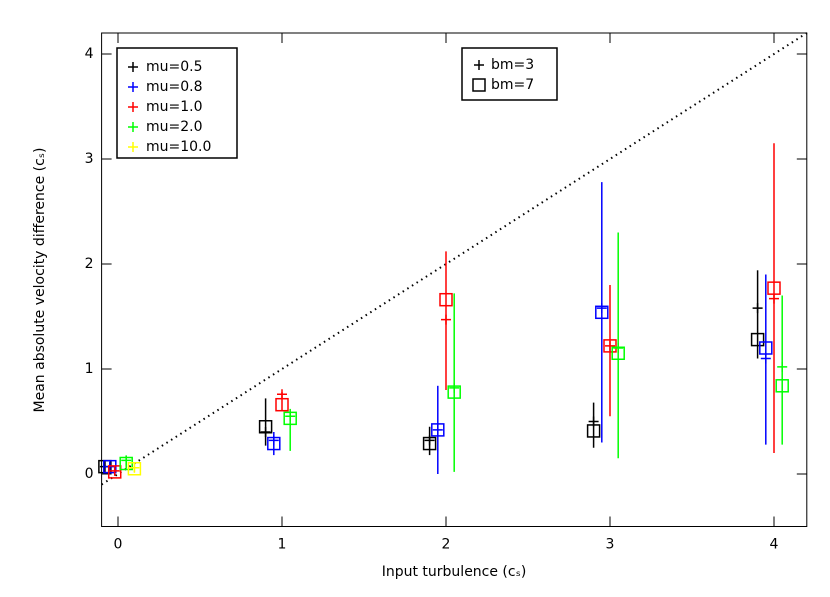  What do you see at coordinates (89, 264) in the screenshot?
I see `y-tick-label: 2` at bounding box center [89, 264].